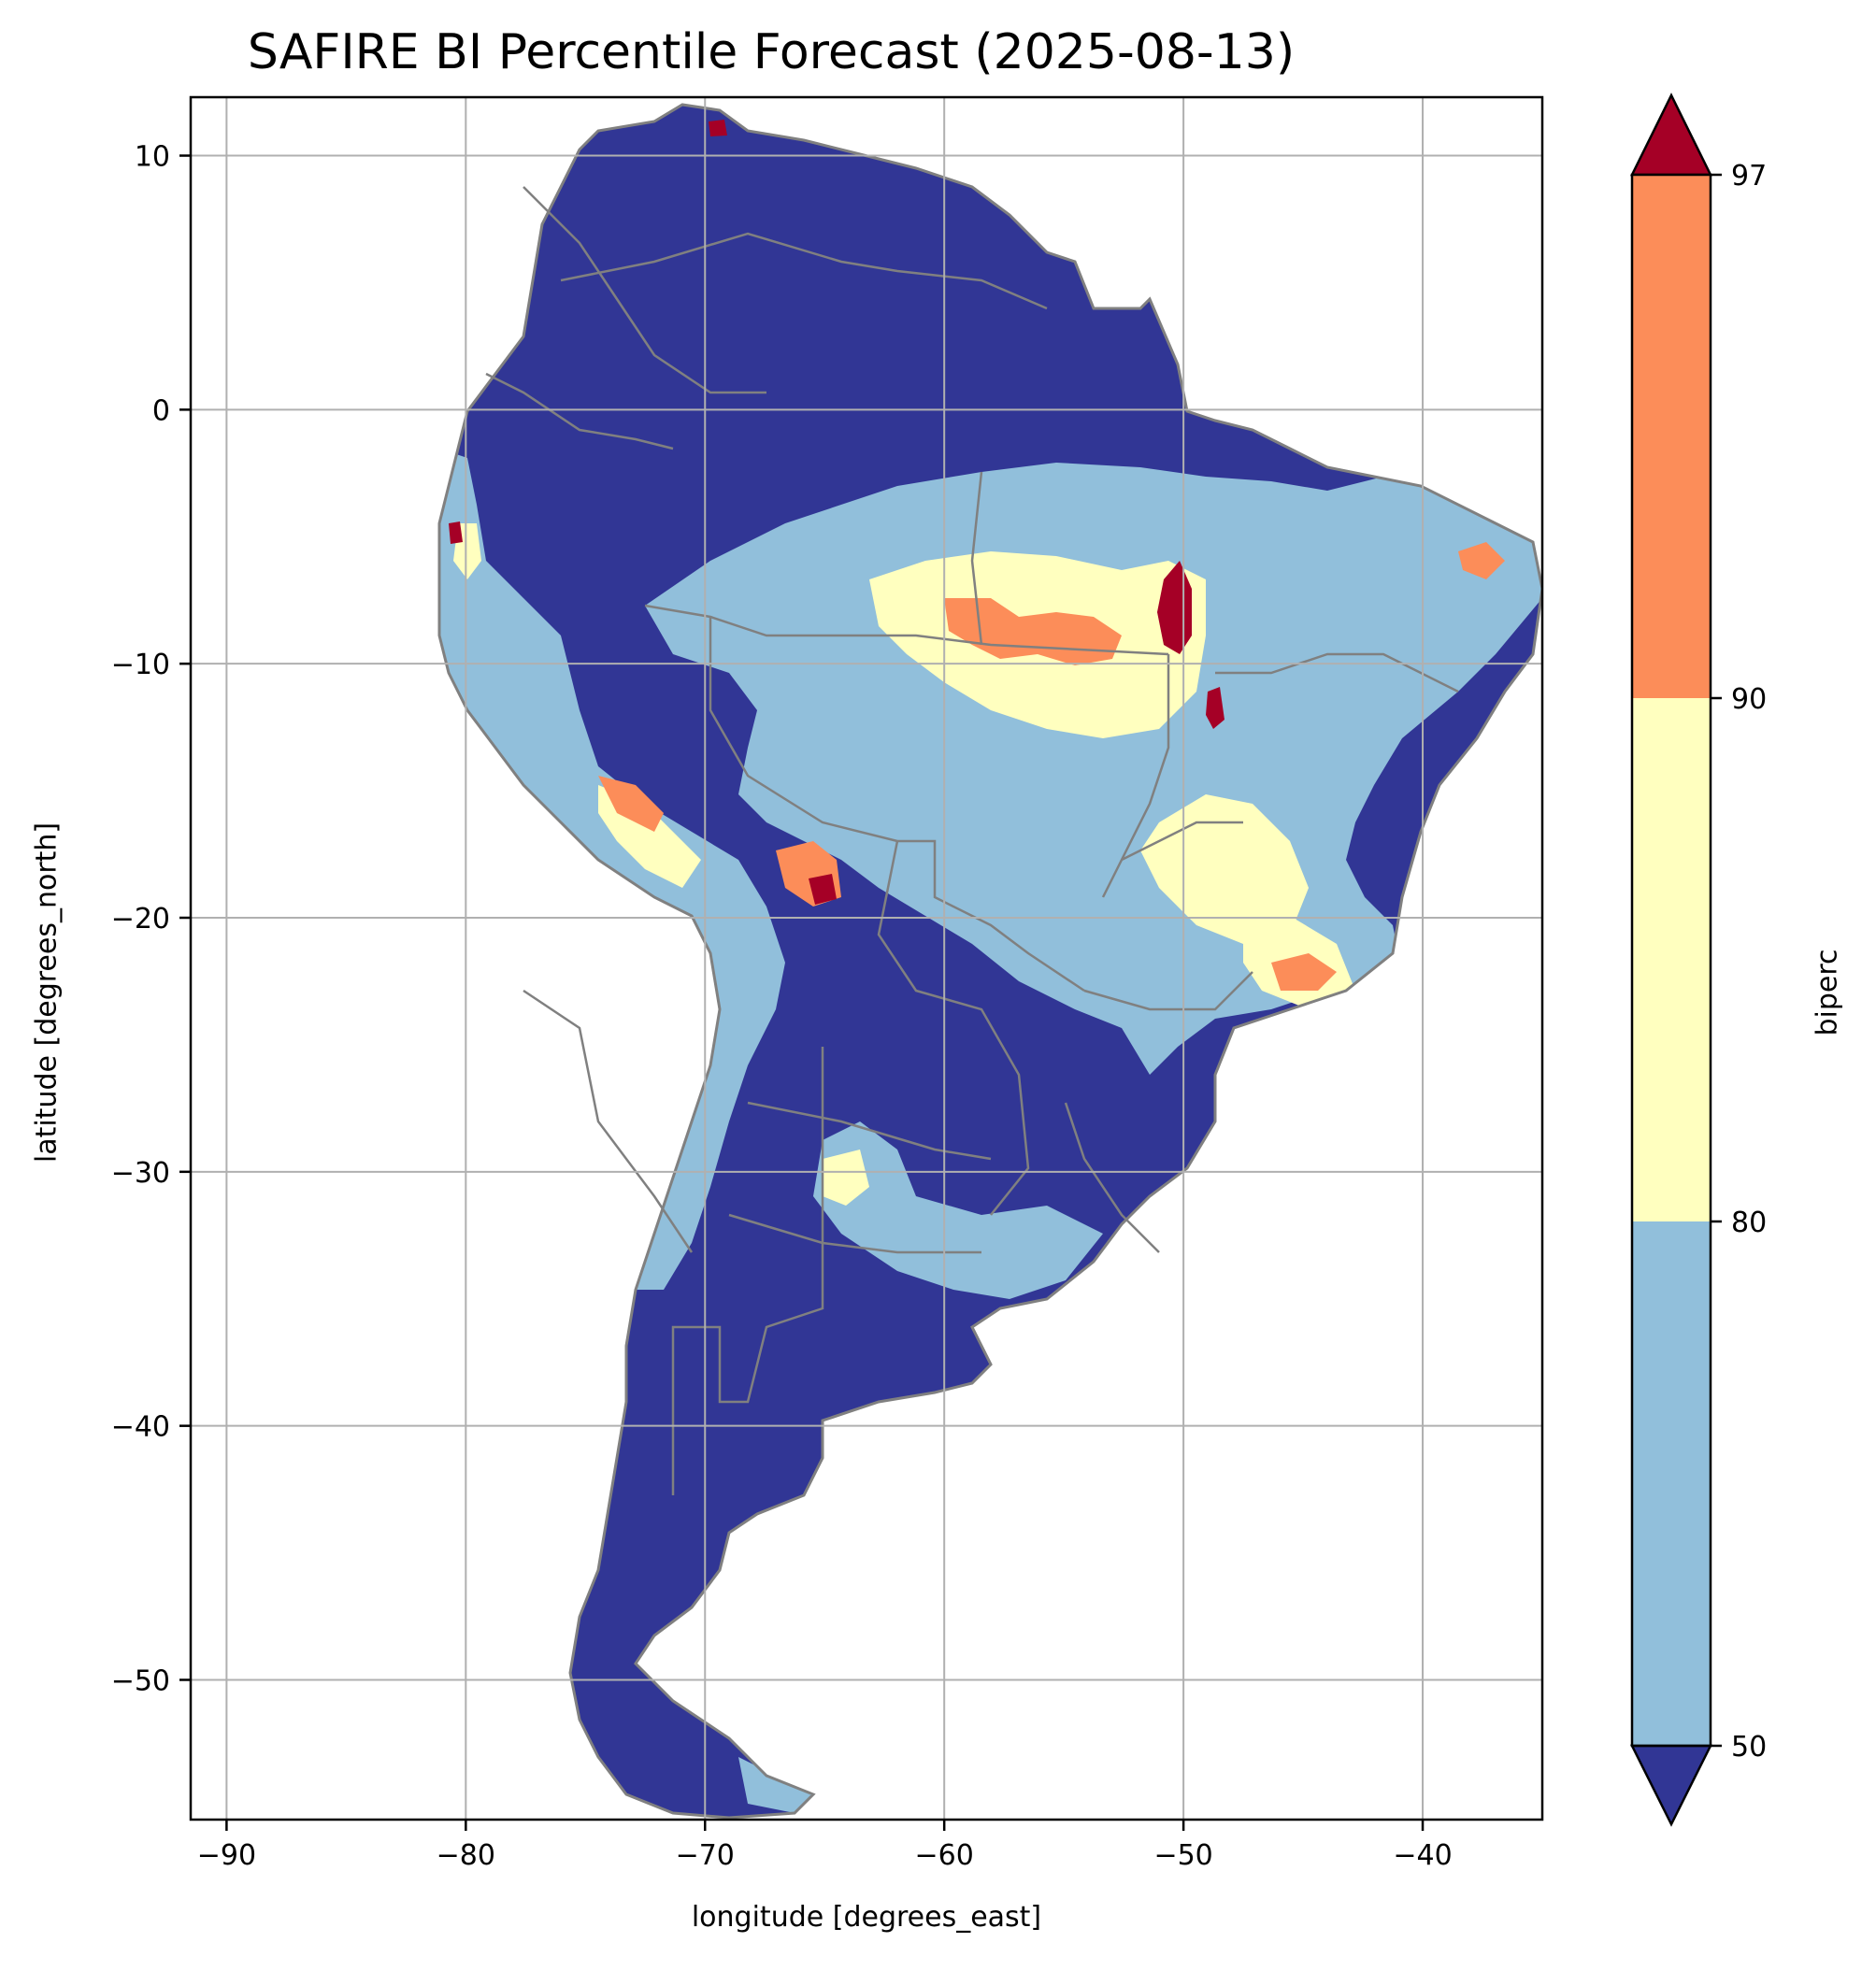  I want to click on y-tick-label: −40, so click(140, 1427).